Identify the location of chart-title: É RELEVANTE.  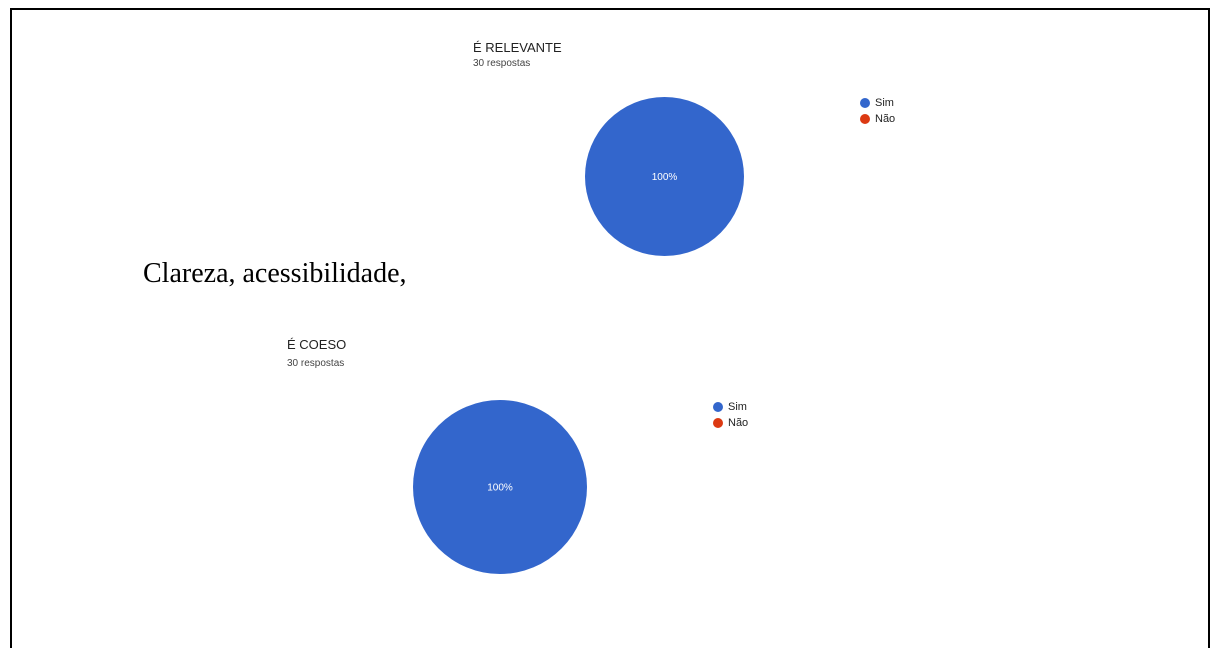
(517, 47).